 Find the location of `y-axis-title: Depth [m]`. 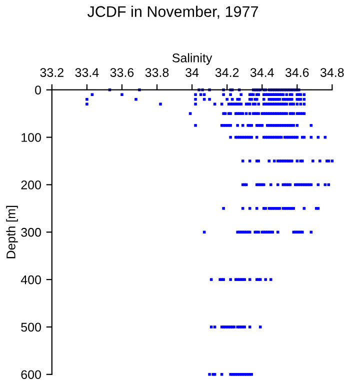

y-axis-title: Depth [m] is located at coordinates (12, 232).